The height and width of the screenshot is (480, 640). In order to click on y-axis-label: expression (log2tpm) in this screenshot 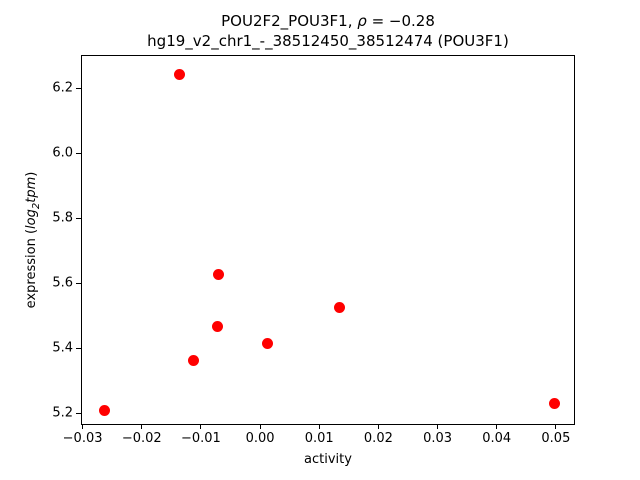, I will do `click(33, 240)`.